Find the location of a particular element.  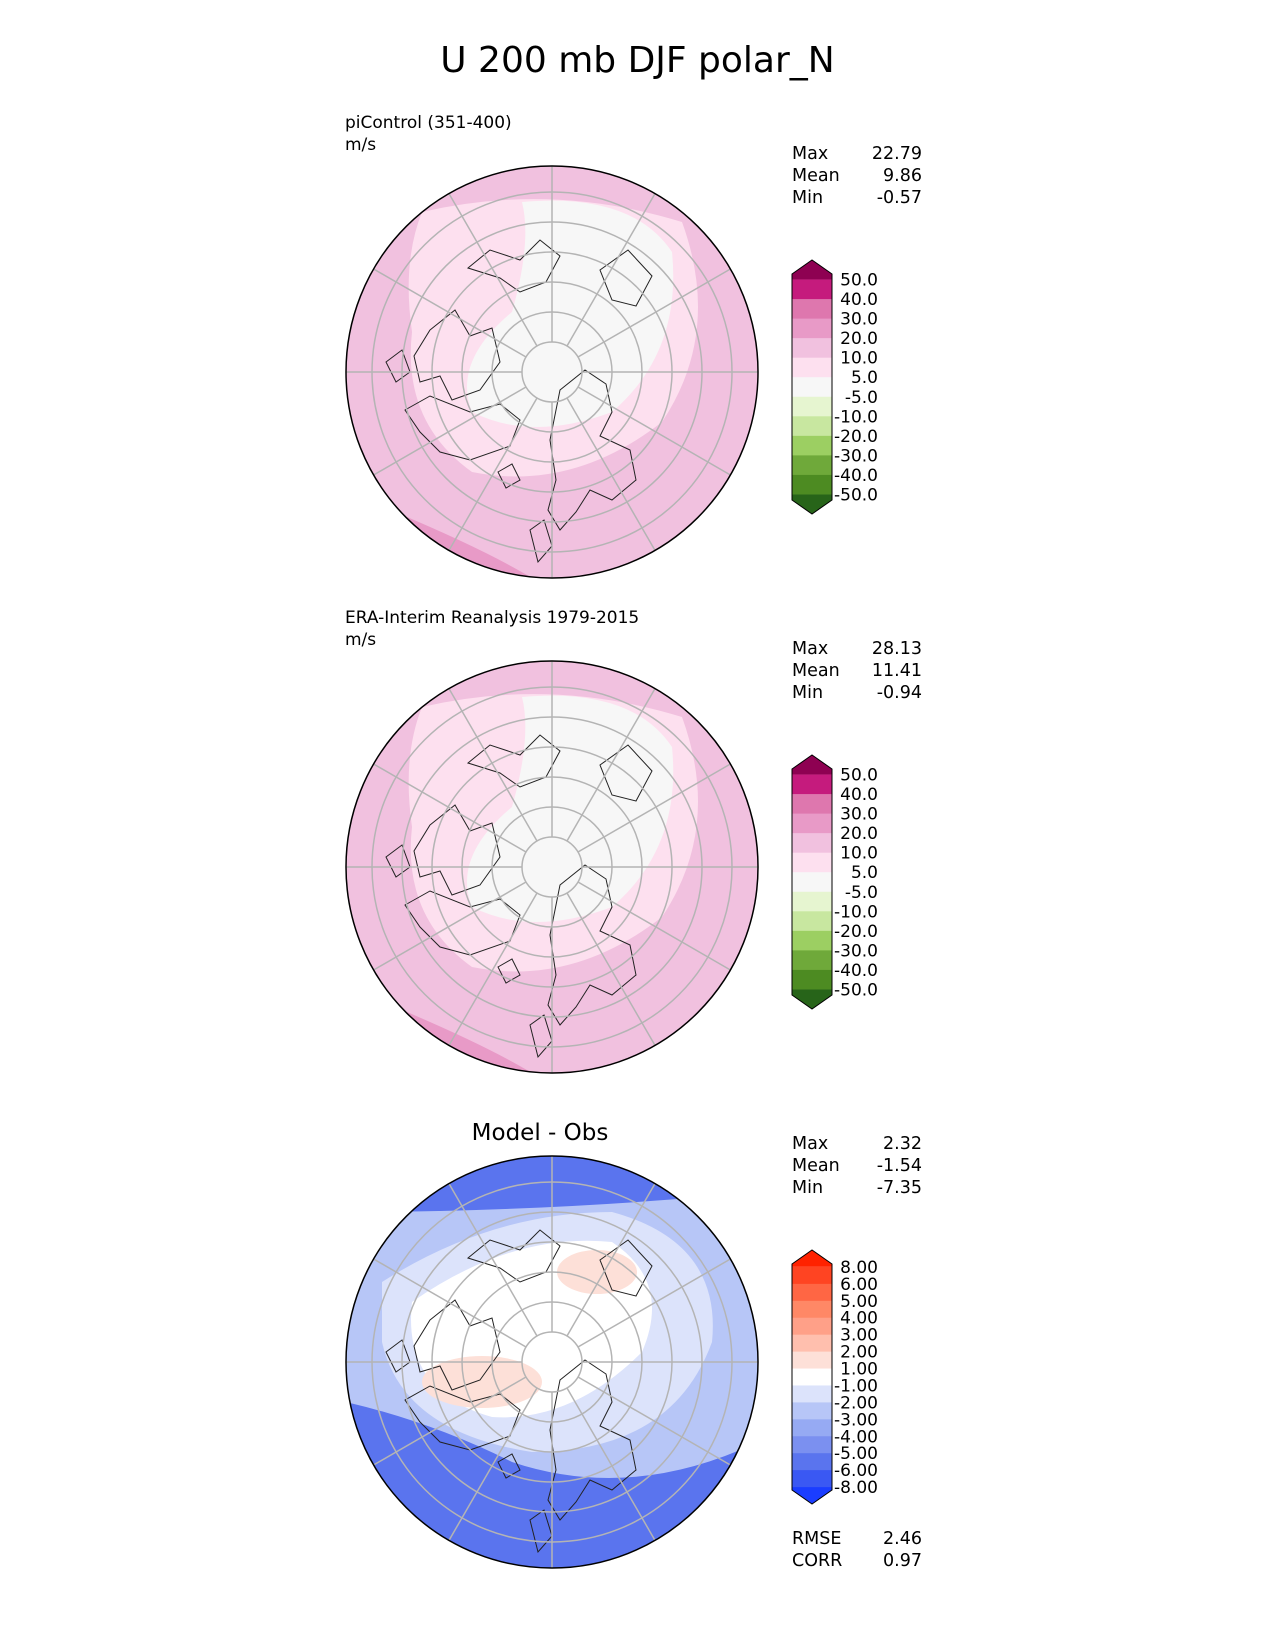

footer-stats-box: RMSE 2.46 CORR 0.97 is located at coordinates (857, 1550).